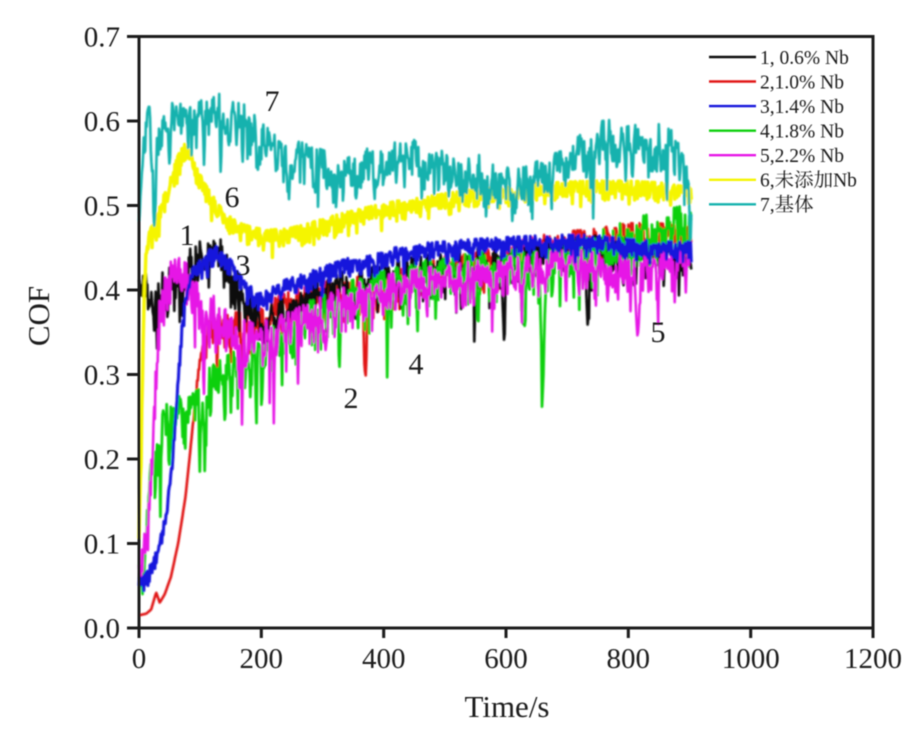 The width and height of the screenshot is (924, 742). I want to click on svg-text: 0.6, so click(102, 122).